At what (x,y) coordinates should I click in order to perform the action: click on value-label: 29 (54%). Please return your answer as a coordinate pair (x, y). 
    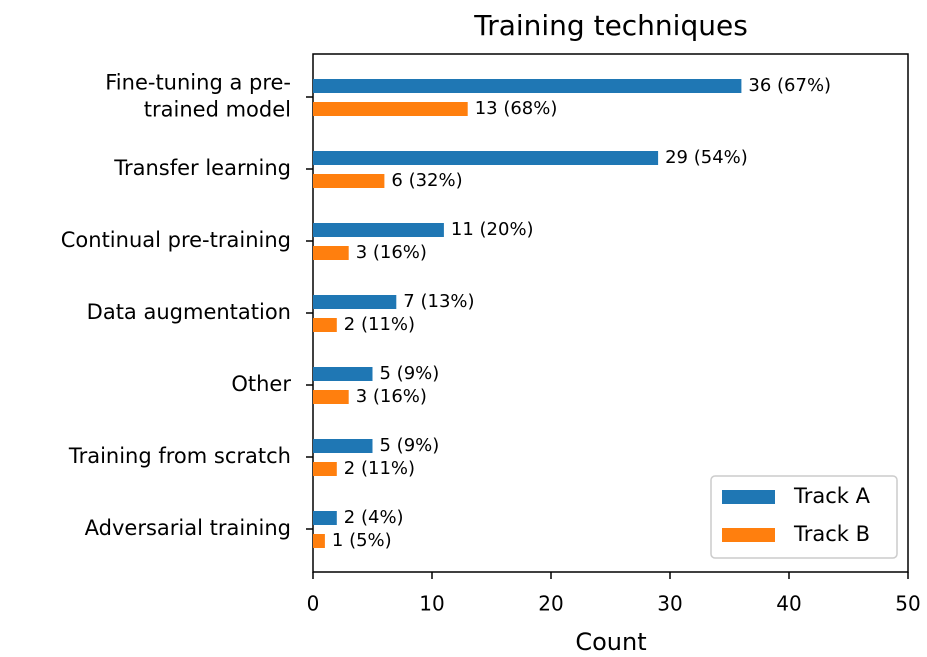
    Looking at the image, I should click on (706, 157).